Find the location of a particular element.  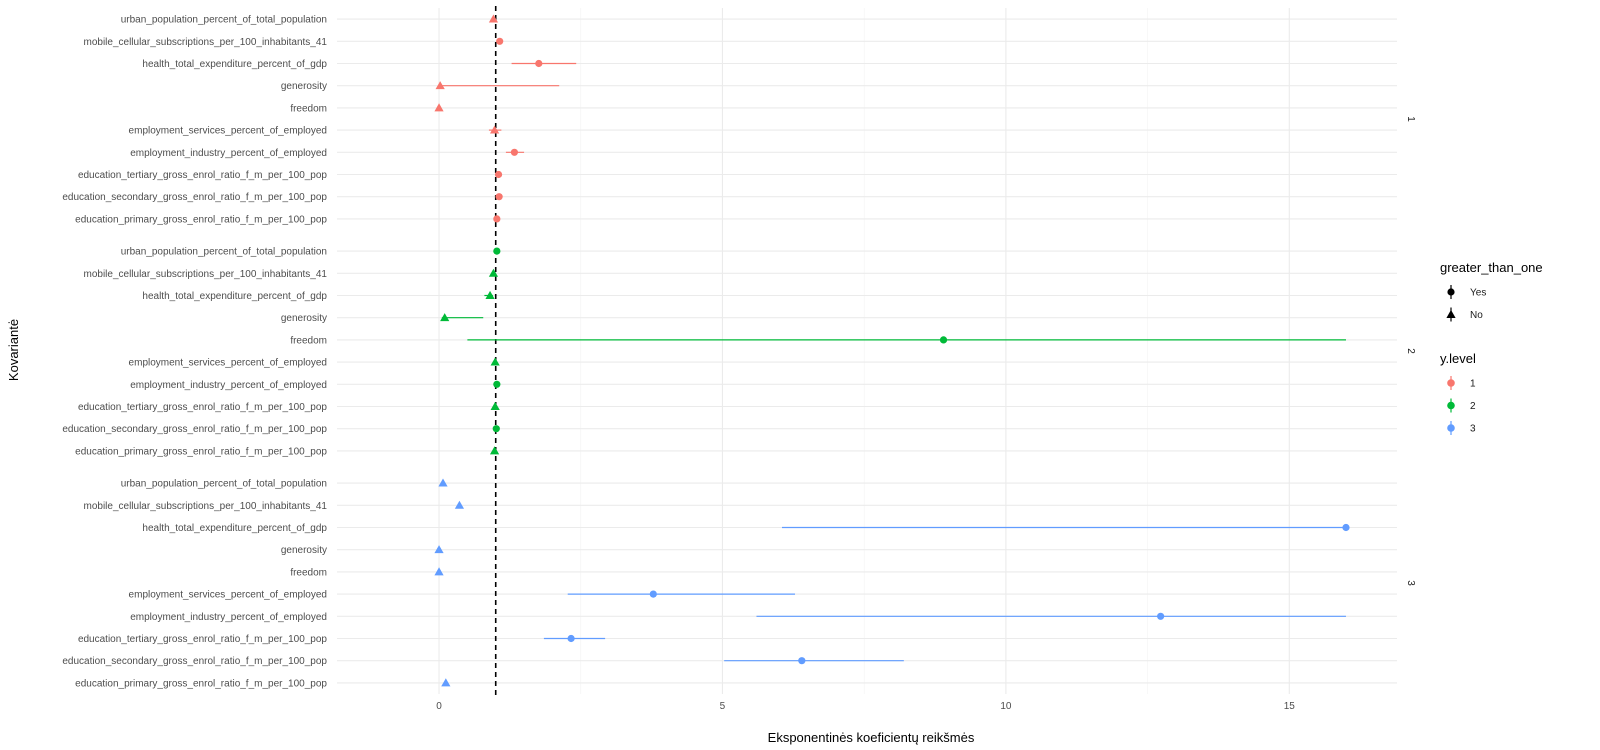

legend-item-label: Yes is located at coordinates (1478, 293).